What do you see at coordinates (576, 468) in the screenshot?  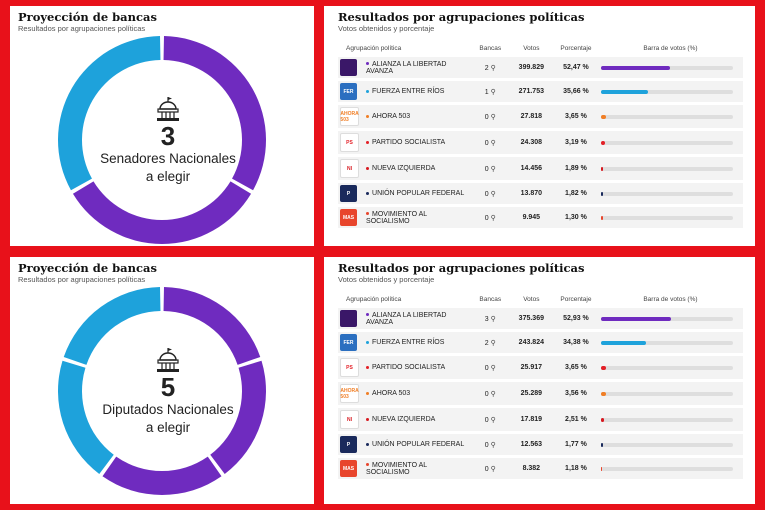 I see `percentage-value: 1,18 %` at bounding box center [576, 468].